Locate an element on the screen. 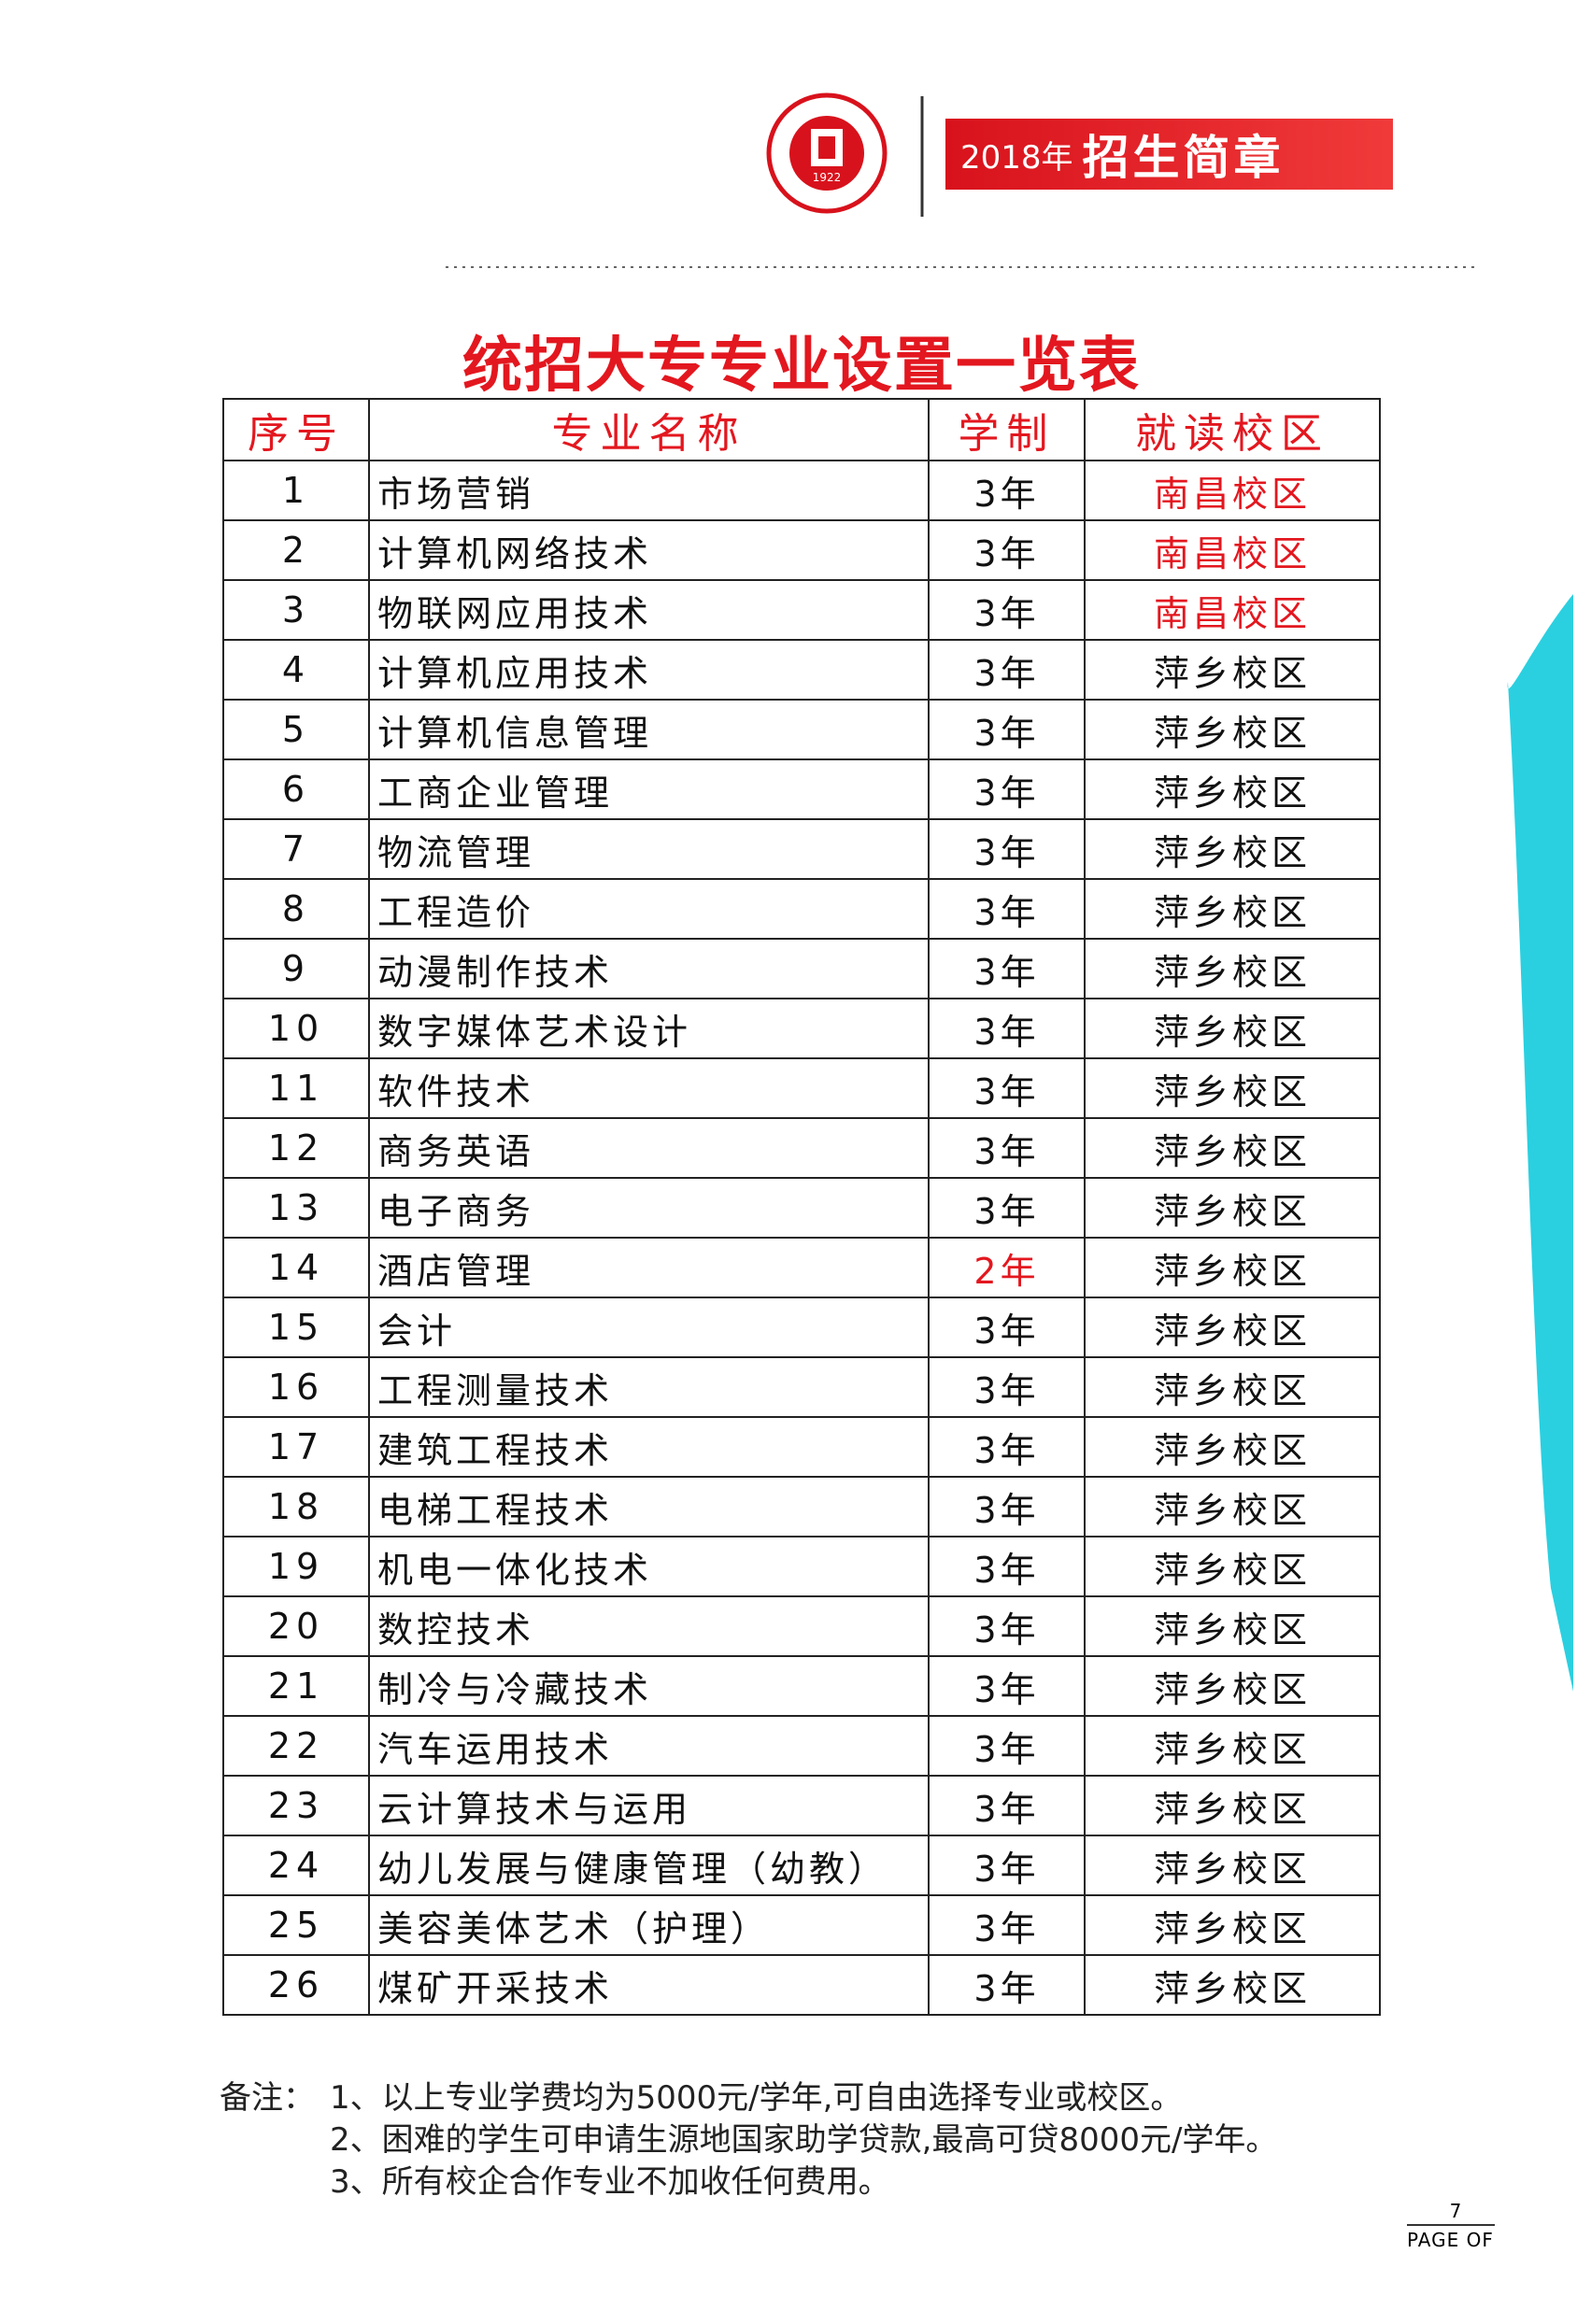  table-cell: 4 is located at coordinates (296, 670).